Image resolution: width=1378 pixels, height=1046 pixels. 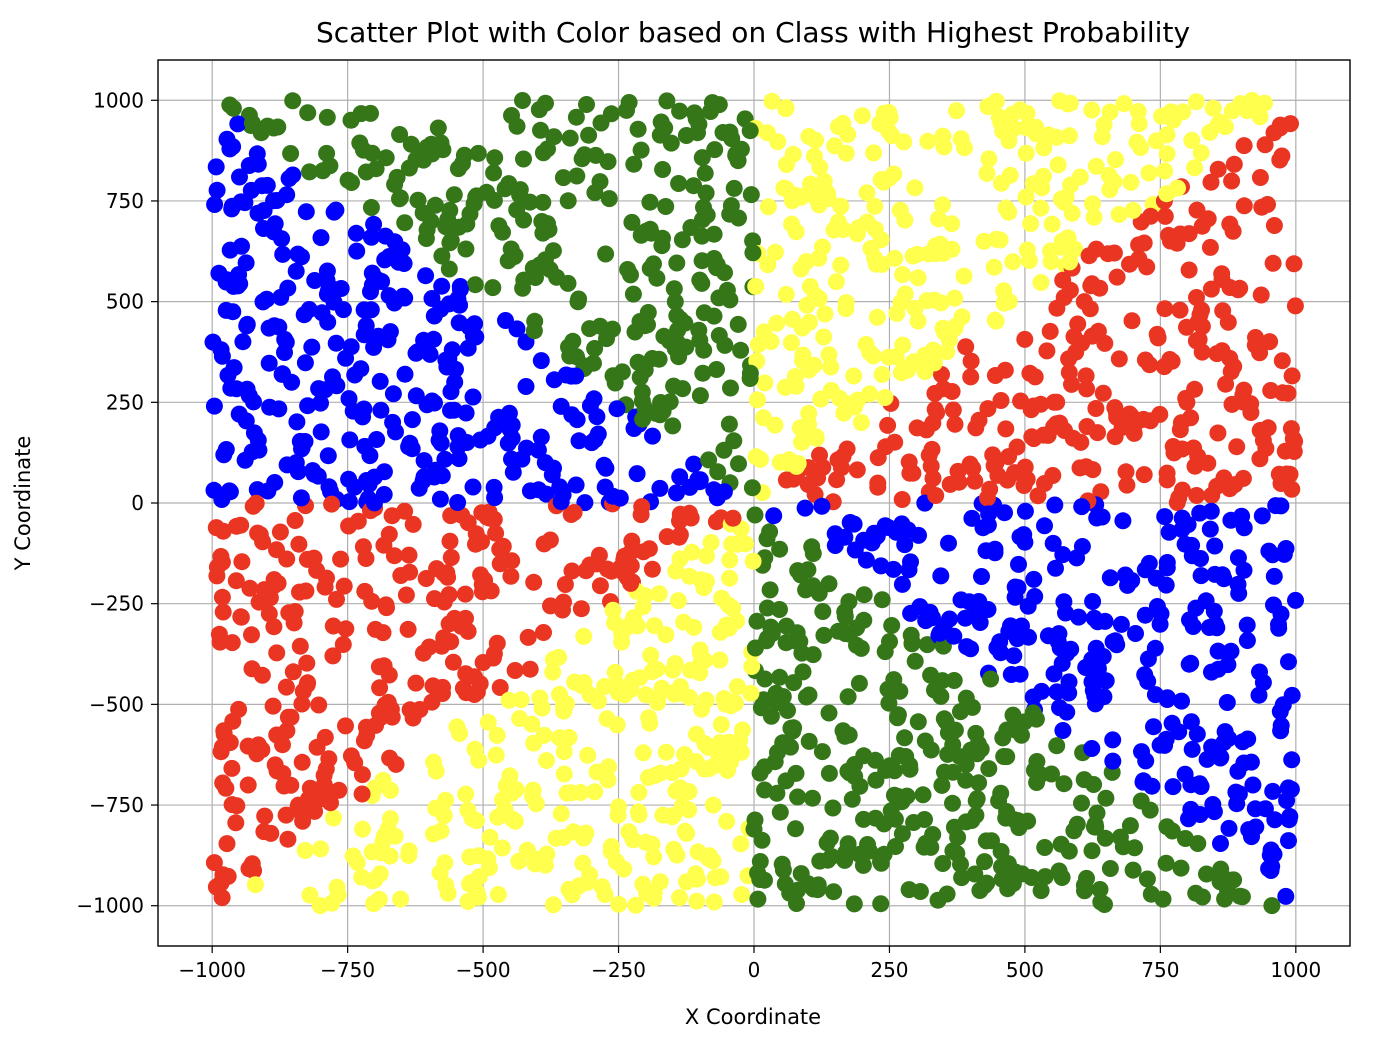 I want to click on x-axis-label: X Coordinate, so click(x=753, y=1017).